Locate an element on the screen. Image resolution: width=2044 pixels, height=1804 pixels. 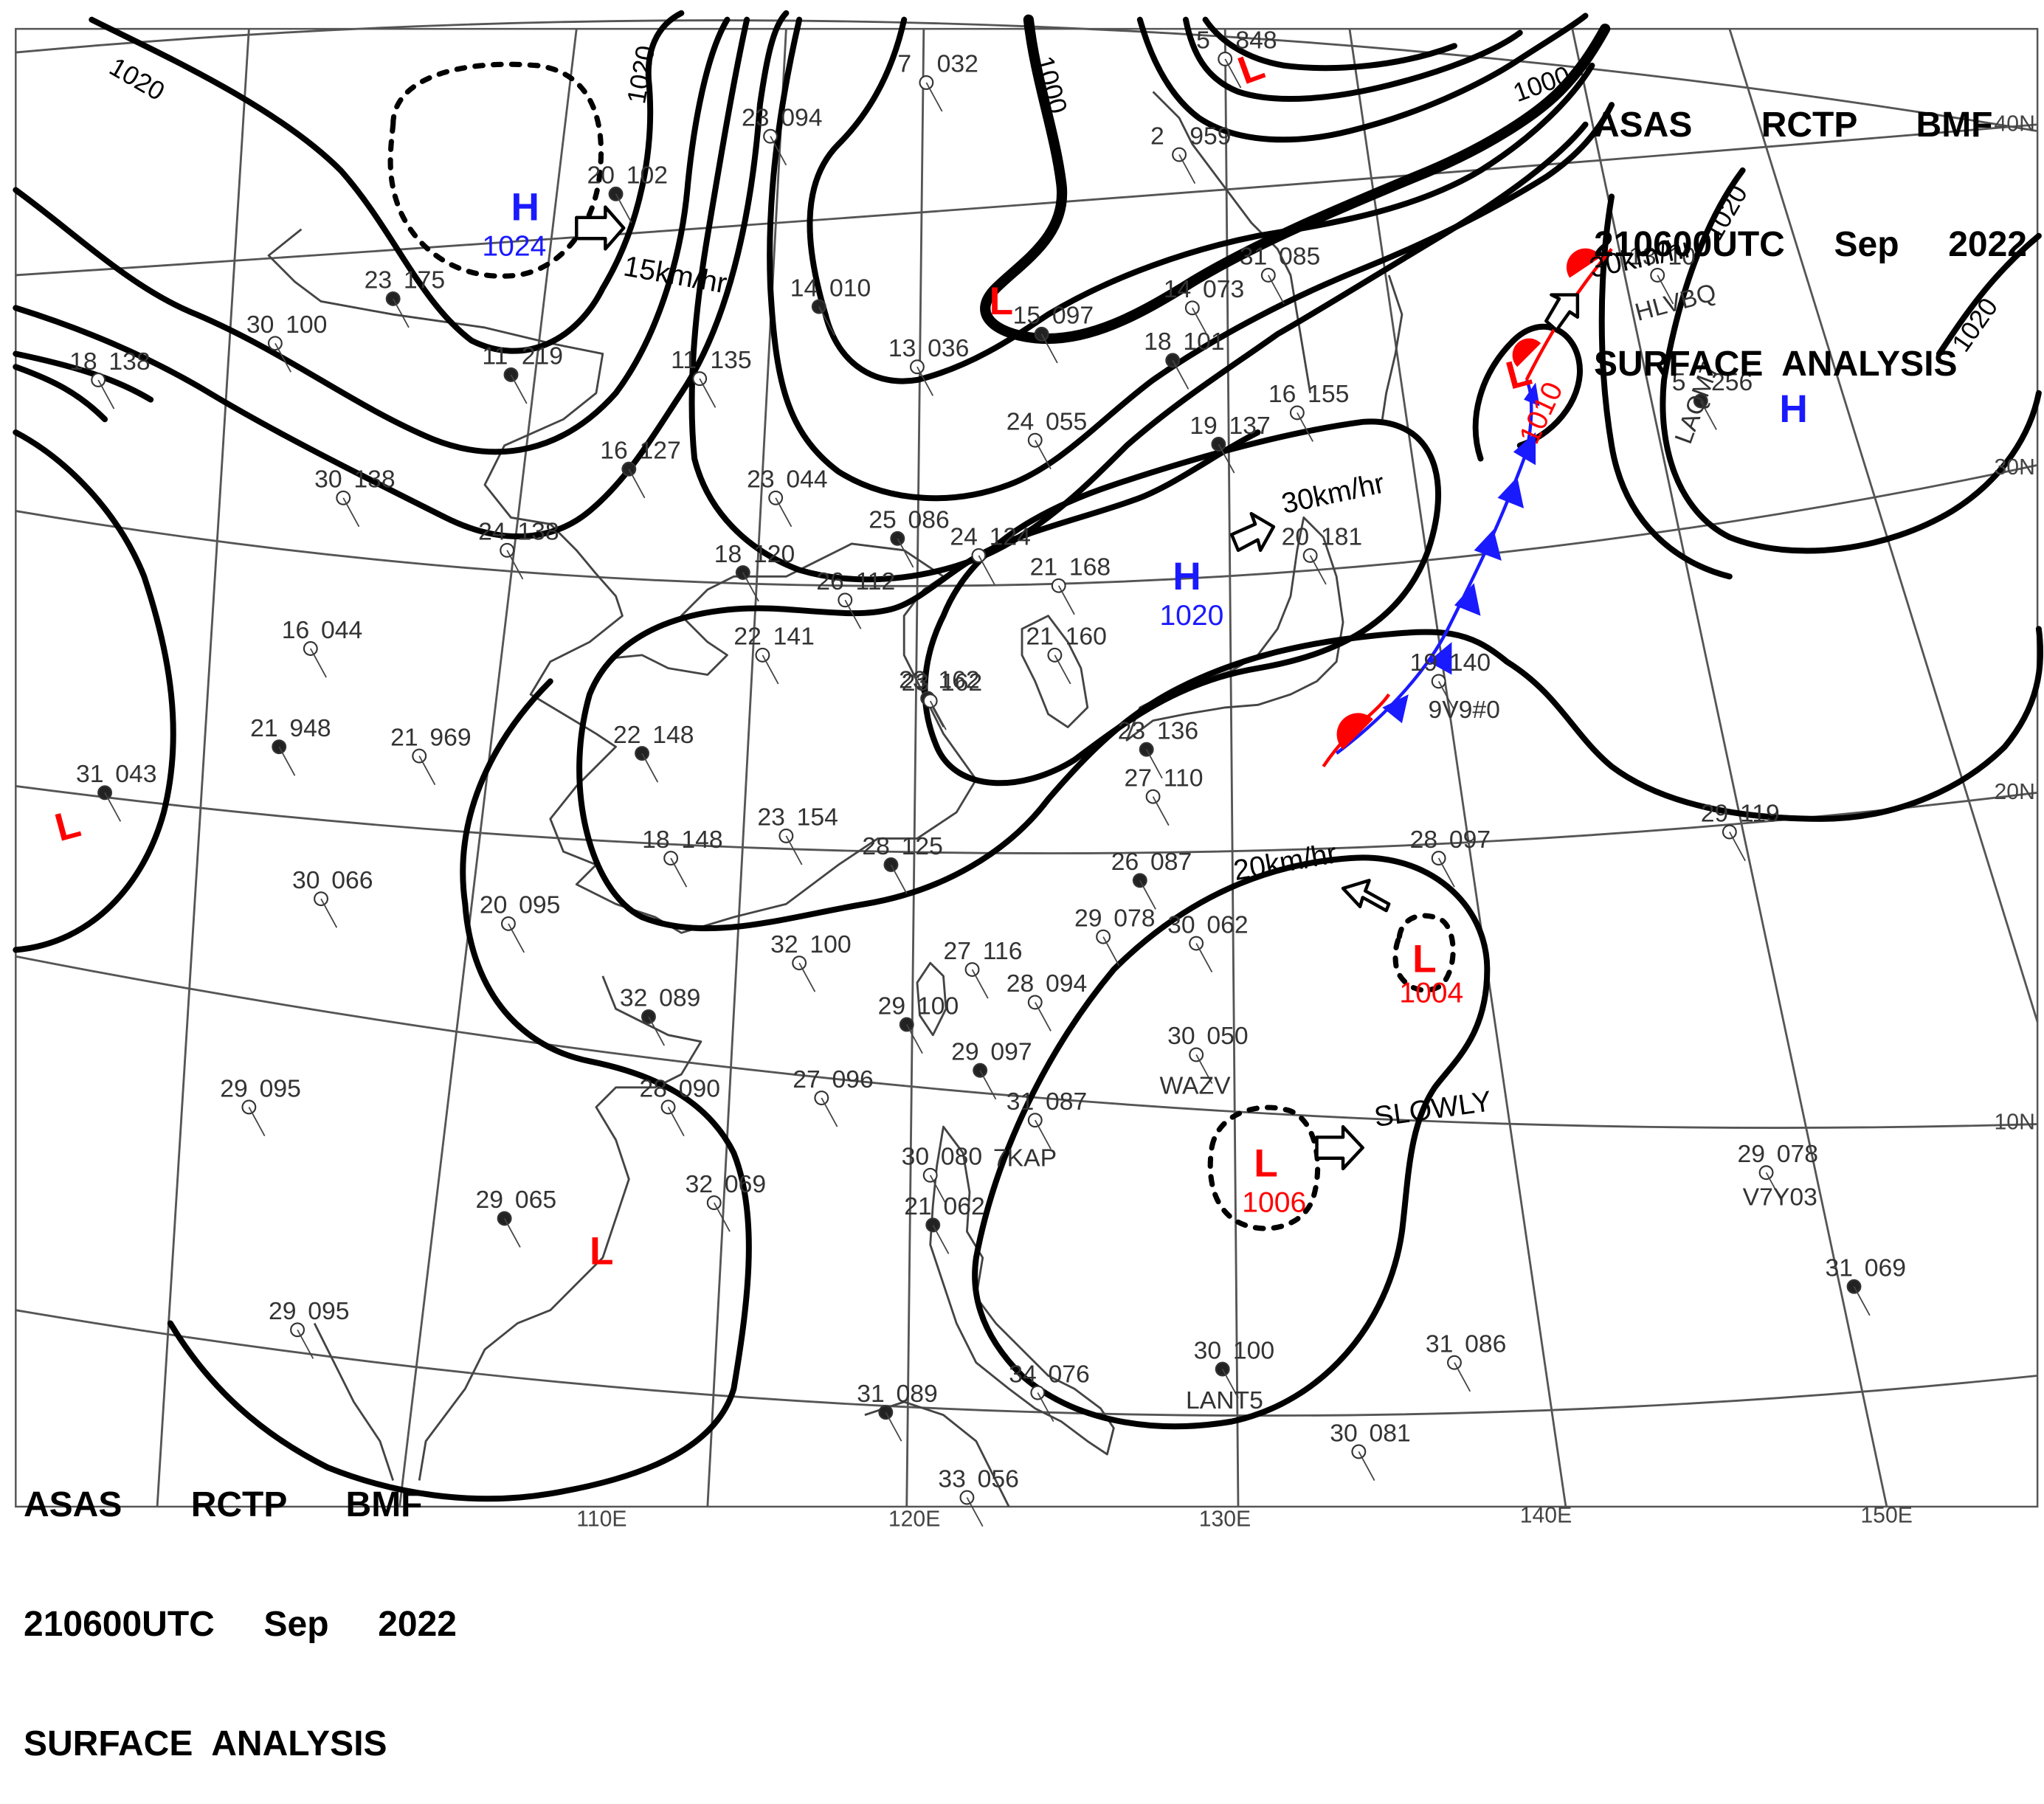
station-temperature: 13 is located at coordinates (902, 348).